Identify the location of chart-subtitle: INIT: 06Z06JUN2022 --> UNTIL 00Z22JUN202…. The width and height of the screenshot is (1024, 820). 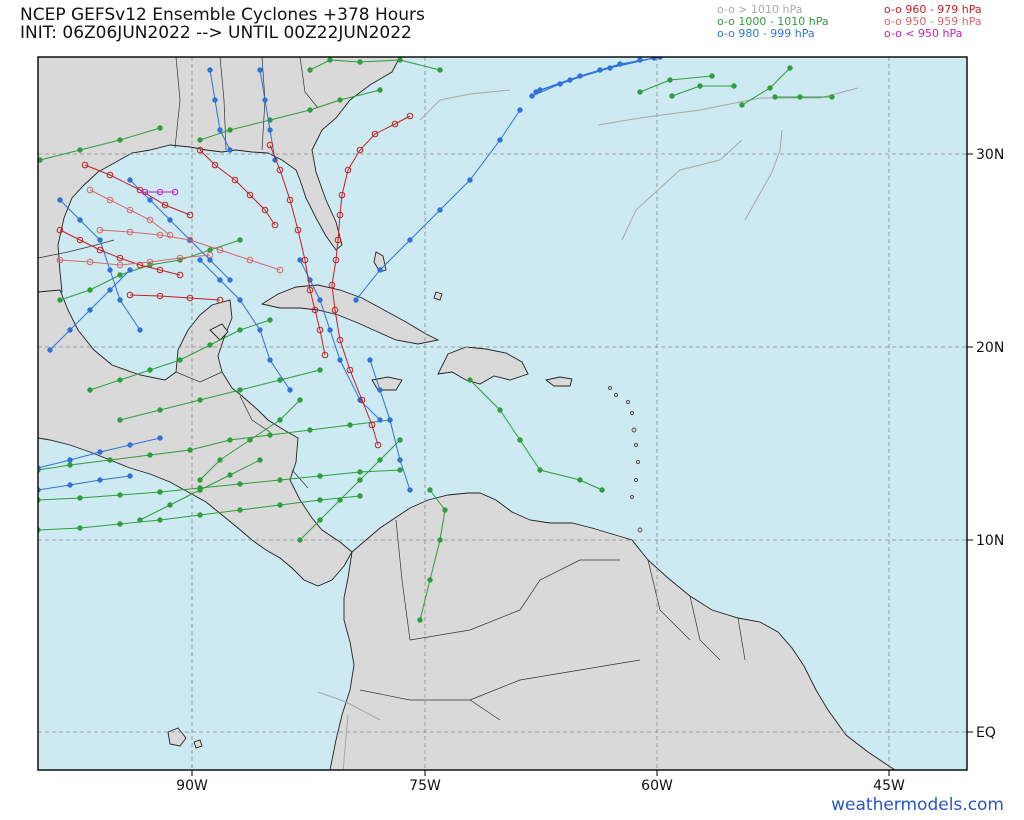
(216, 33).